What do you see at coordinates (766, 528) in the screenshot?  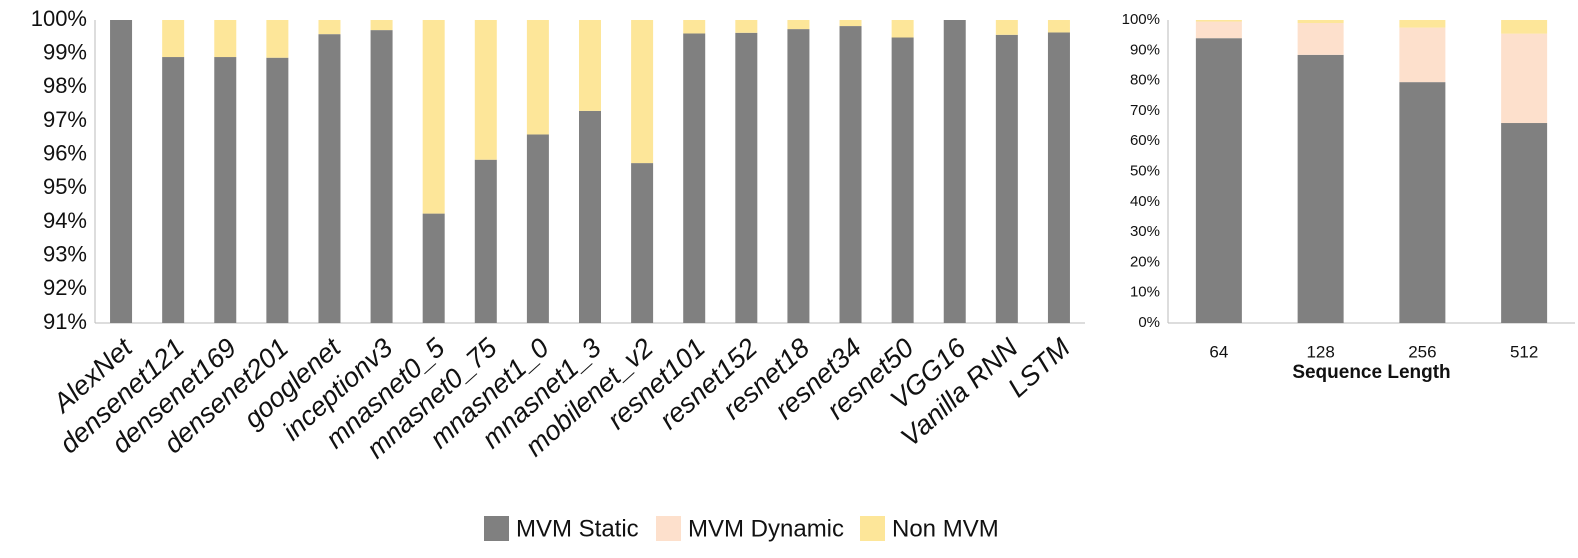 I see `legend-label: MVM Dynamic` at bounding box center [766, 528].